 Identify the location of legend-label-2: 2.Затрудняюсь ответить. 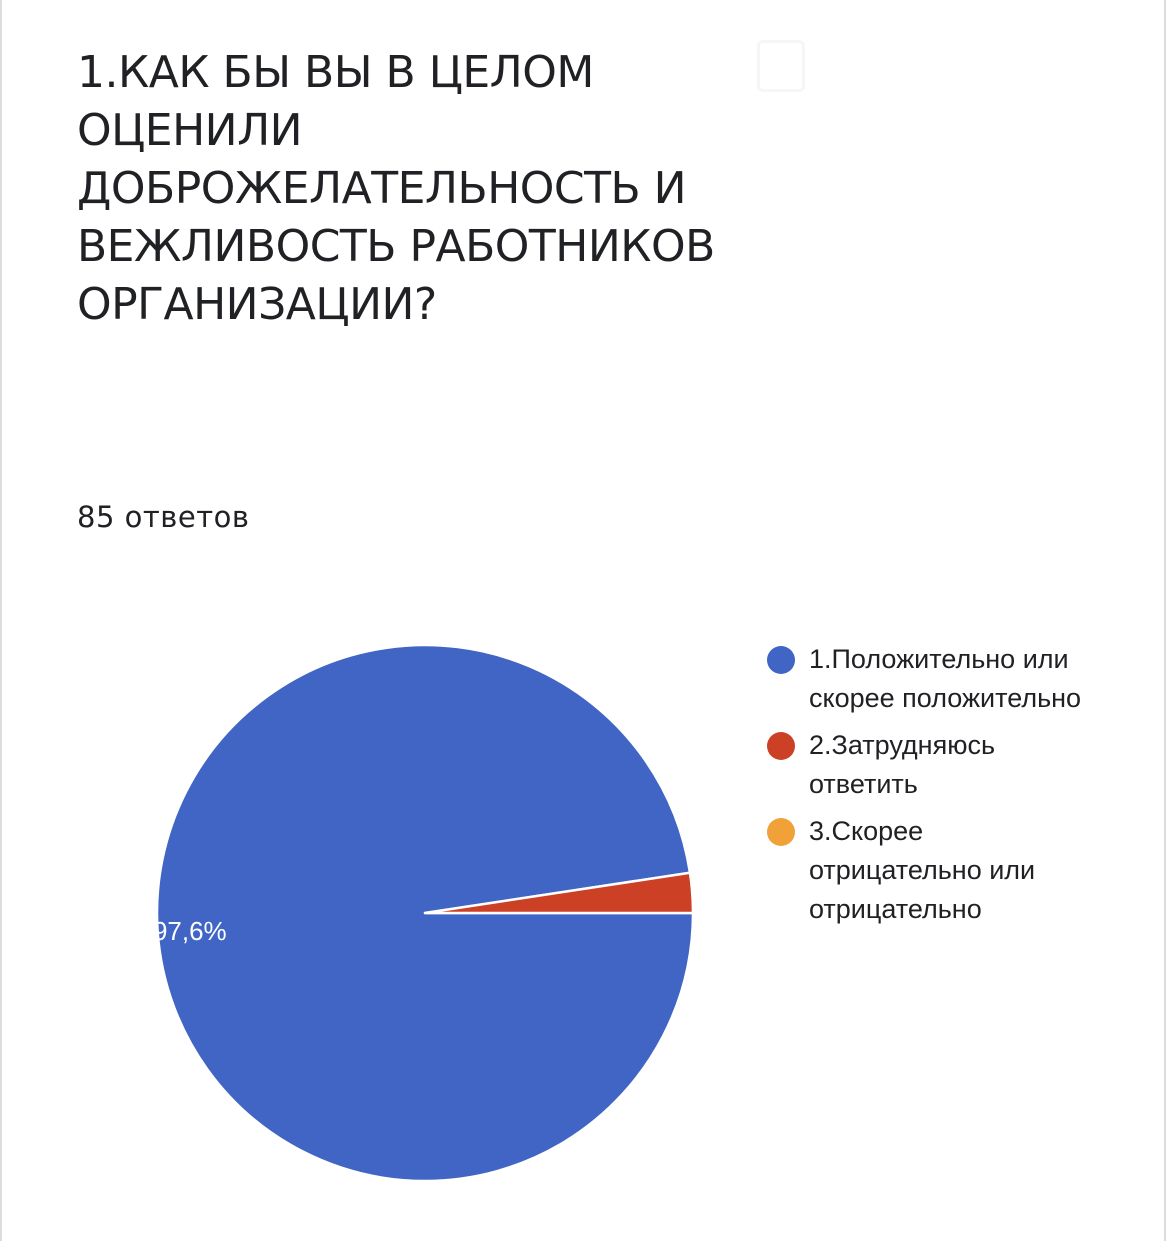
(902, 764).